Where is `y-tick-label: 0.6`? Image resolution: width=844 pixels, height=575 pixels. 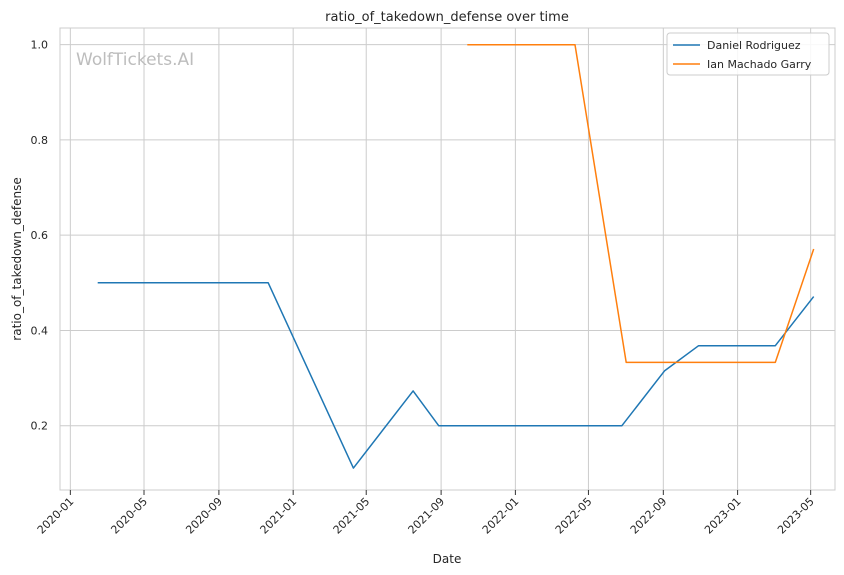 y-tick-label: 0.6 is located at coordinates (40, 235).